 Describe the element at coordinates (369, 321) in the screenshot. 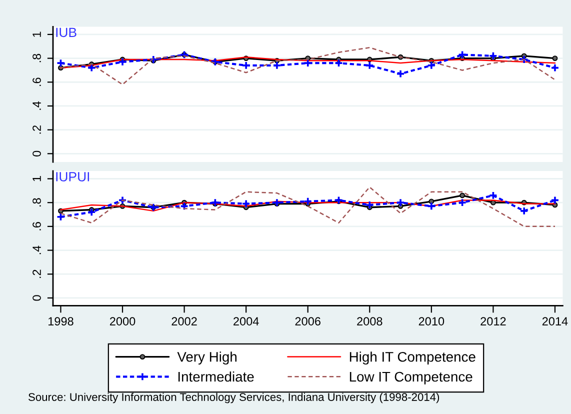

I see `x-tick-label: 2008` at that location.